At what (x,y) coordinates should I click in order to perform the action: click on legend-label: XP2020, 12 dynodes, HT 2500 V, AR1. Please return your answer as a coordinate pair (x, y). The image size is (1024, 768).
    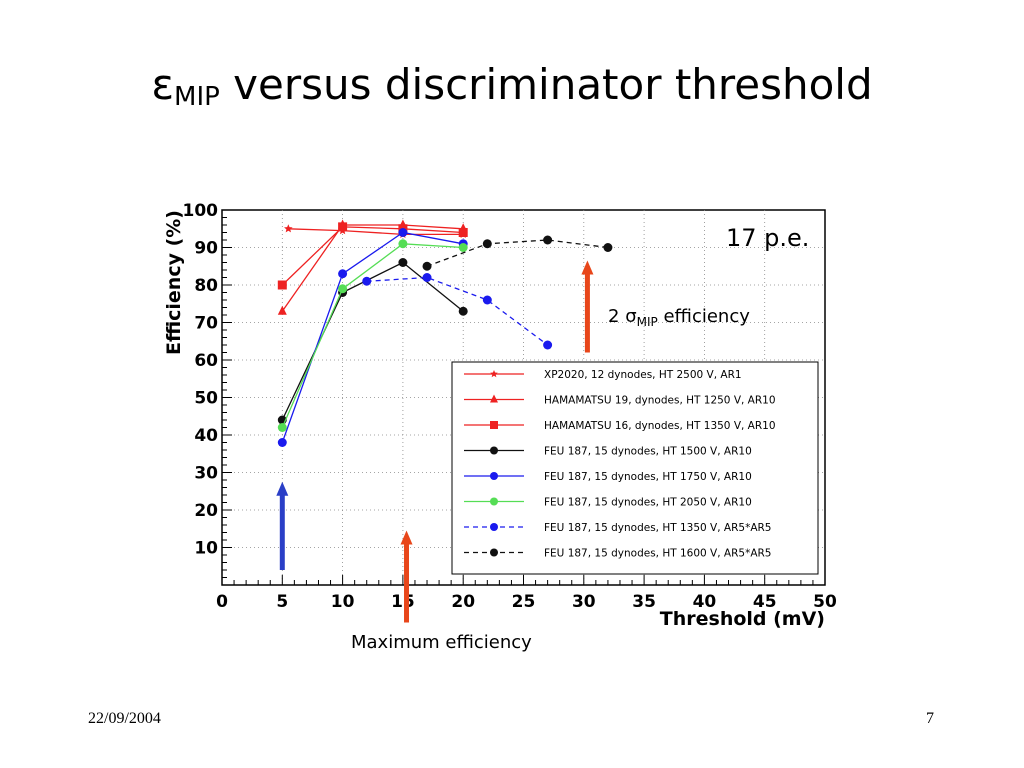
    Looking at the image, I should click on (643, 375).